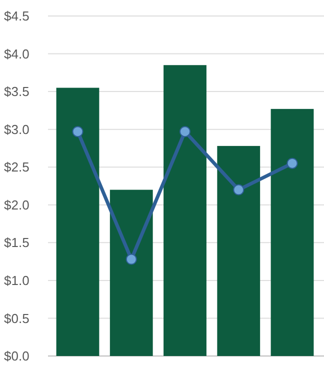 The height and width of the screenshot is (365, 324). Describe the element at coordinates (17, 54) in the screenshot. I see `y-tick-label: $4.0` at that location.